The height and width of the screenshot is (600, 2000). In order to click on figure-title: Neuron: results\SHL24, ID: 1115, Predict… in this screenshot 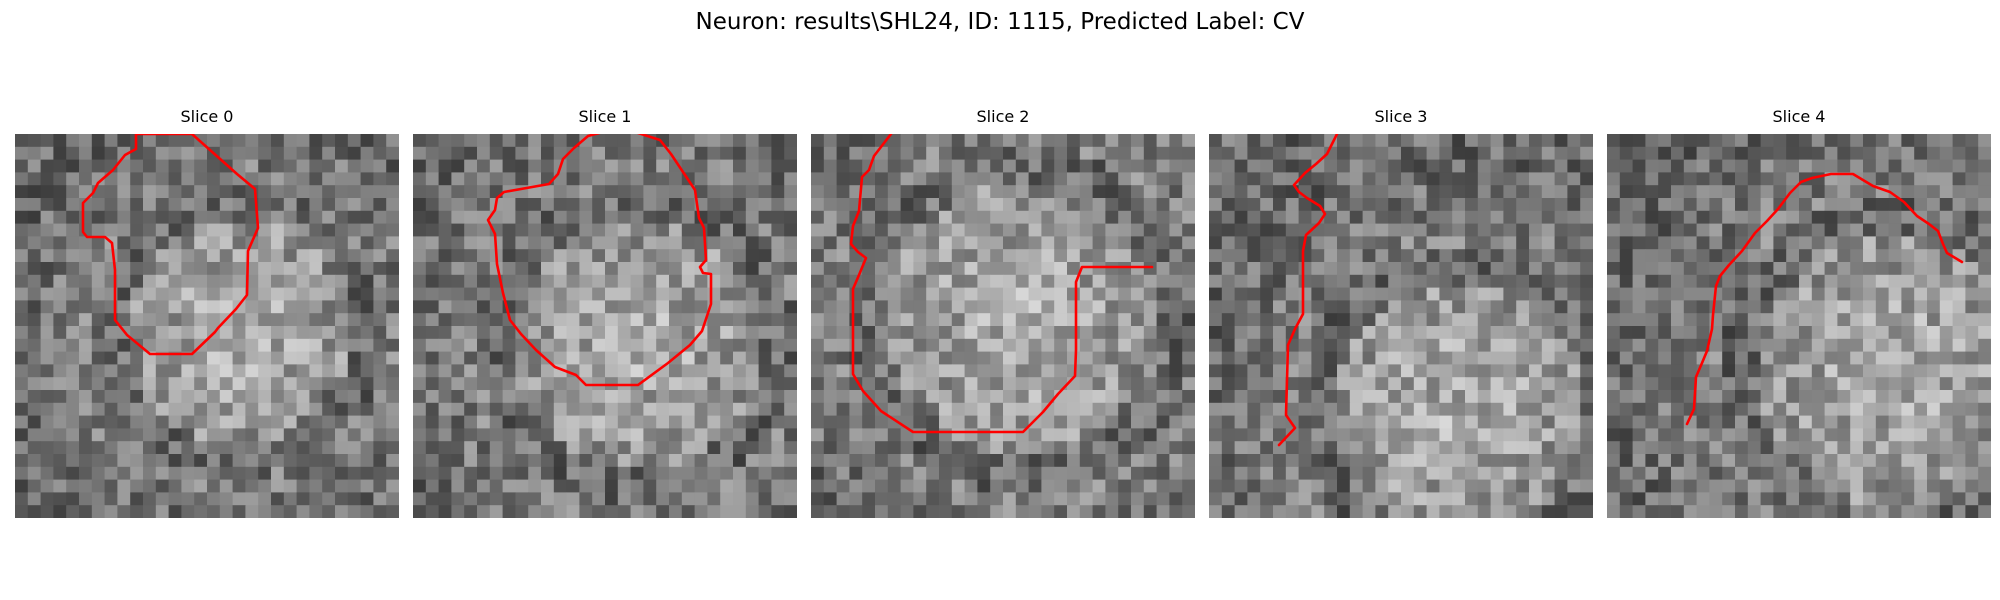, I will do `click(1000, 22)`.